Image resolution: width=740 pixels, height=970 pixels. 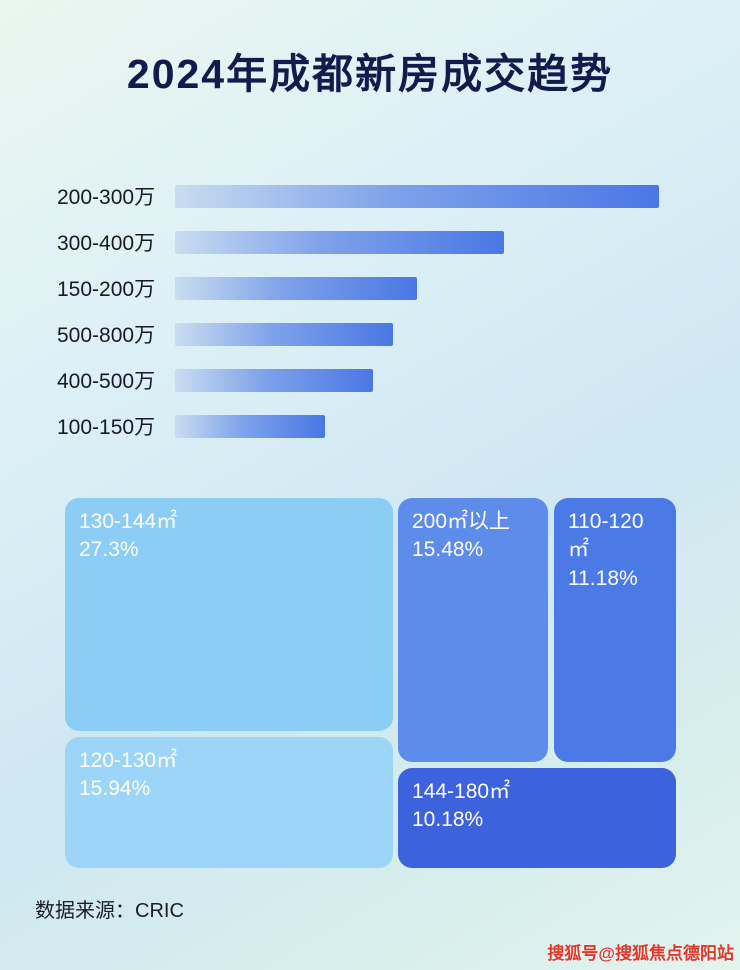 What do you see at coordinates (115, 789) in the screenshot?
I see `treemap-percent: 15.94%` at bounding box center [115, 789].